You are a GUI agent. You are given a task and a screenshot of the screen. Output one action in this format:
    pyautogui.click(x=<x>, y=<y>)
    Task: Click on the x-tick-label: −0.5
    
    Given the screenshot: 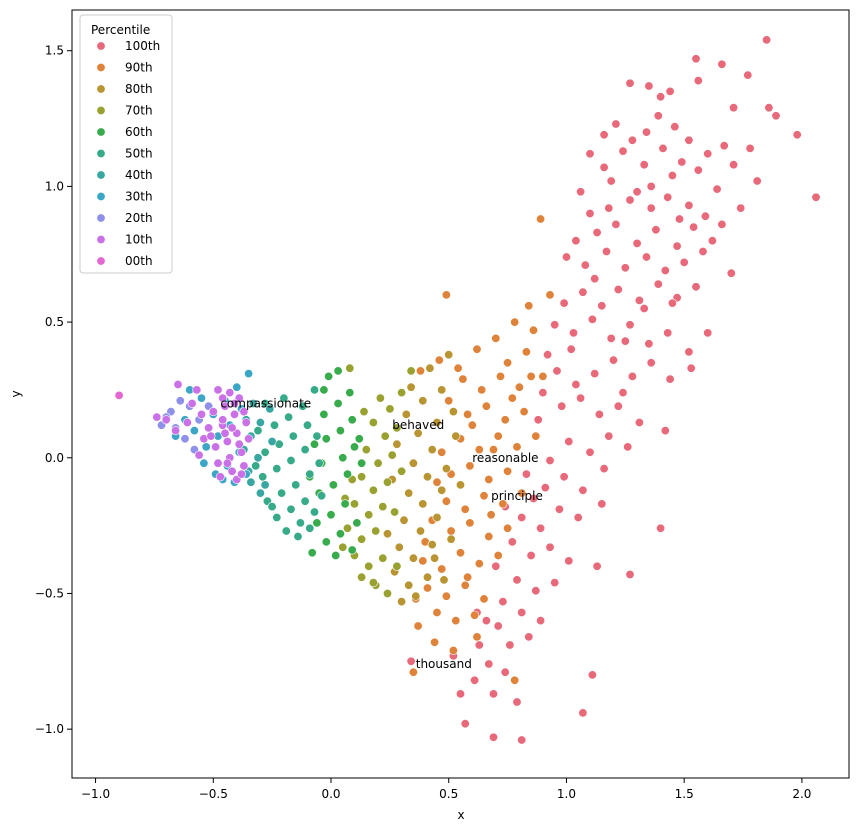 What is the action you would take?
    pyautogui.click(x=213, y=794)
    